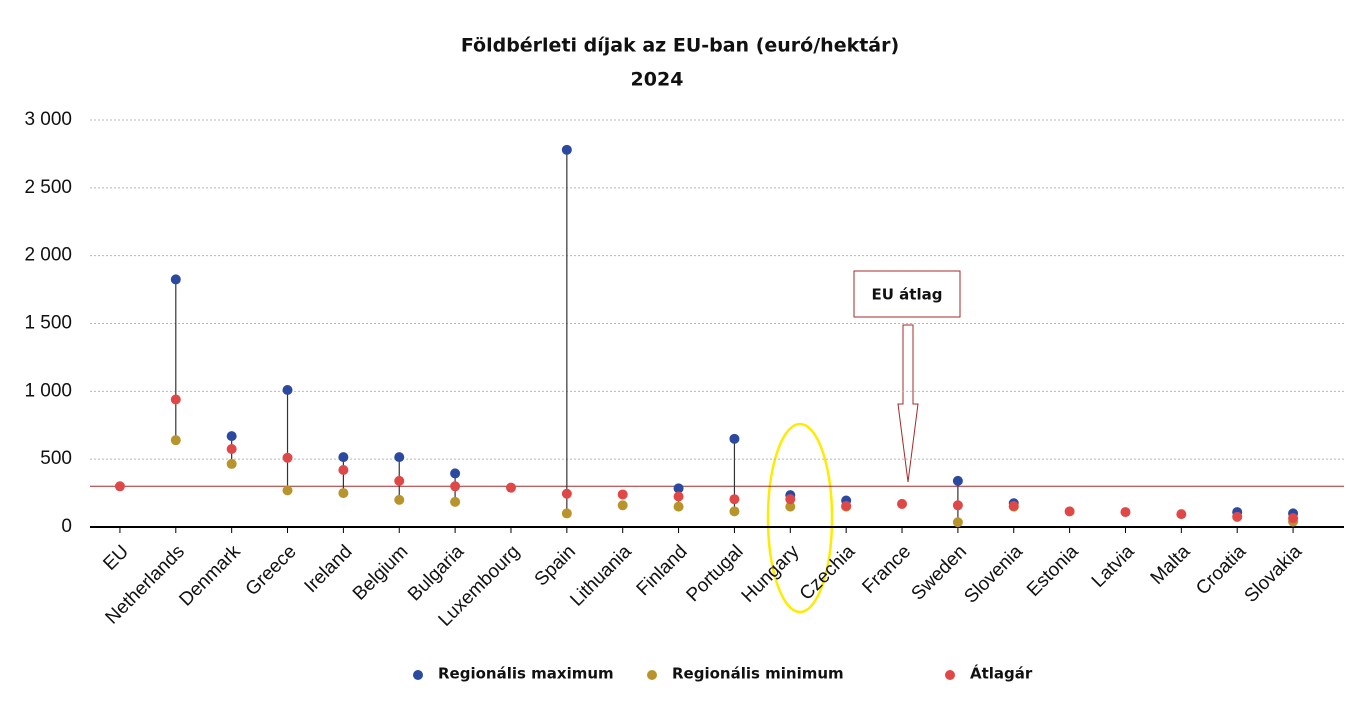  Describe the element at coordinates (828, 573) in the screenshot. I see `x-tick-label: Czechia` at that location.